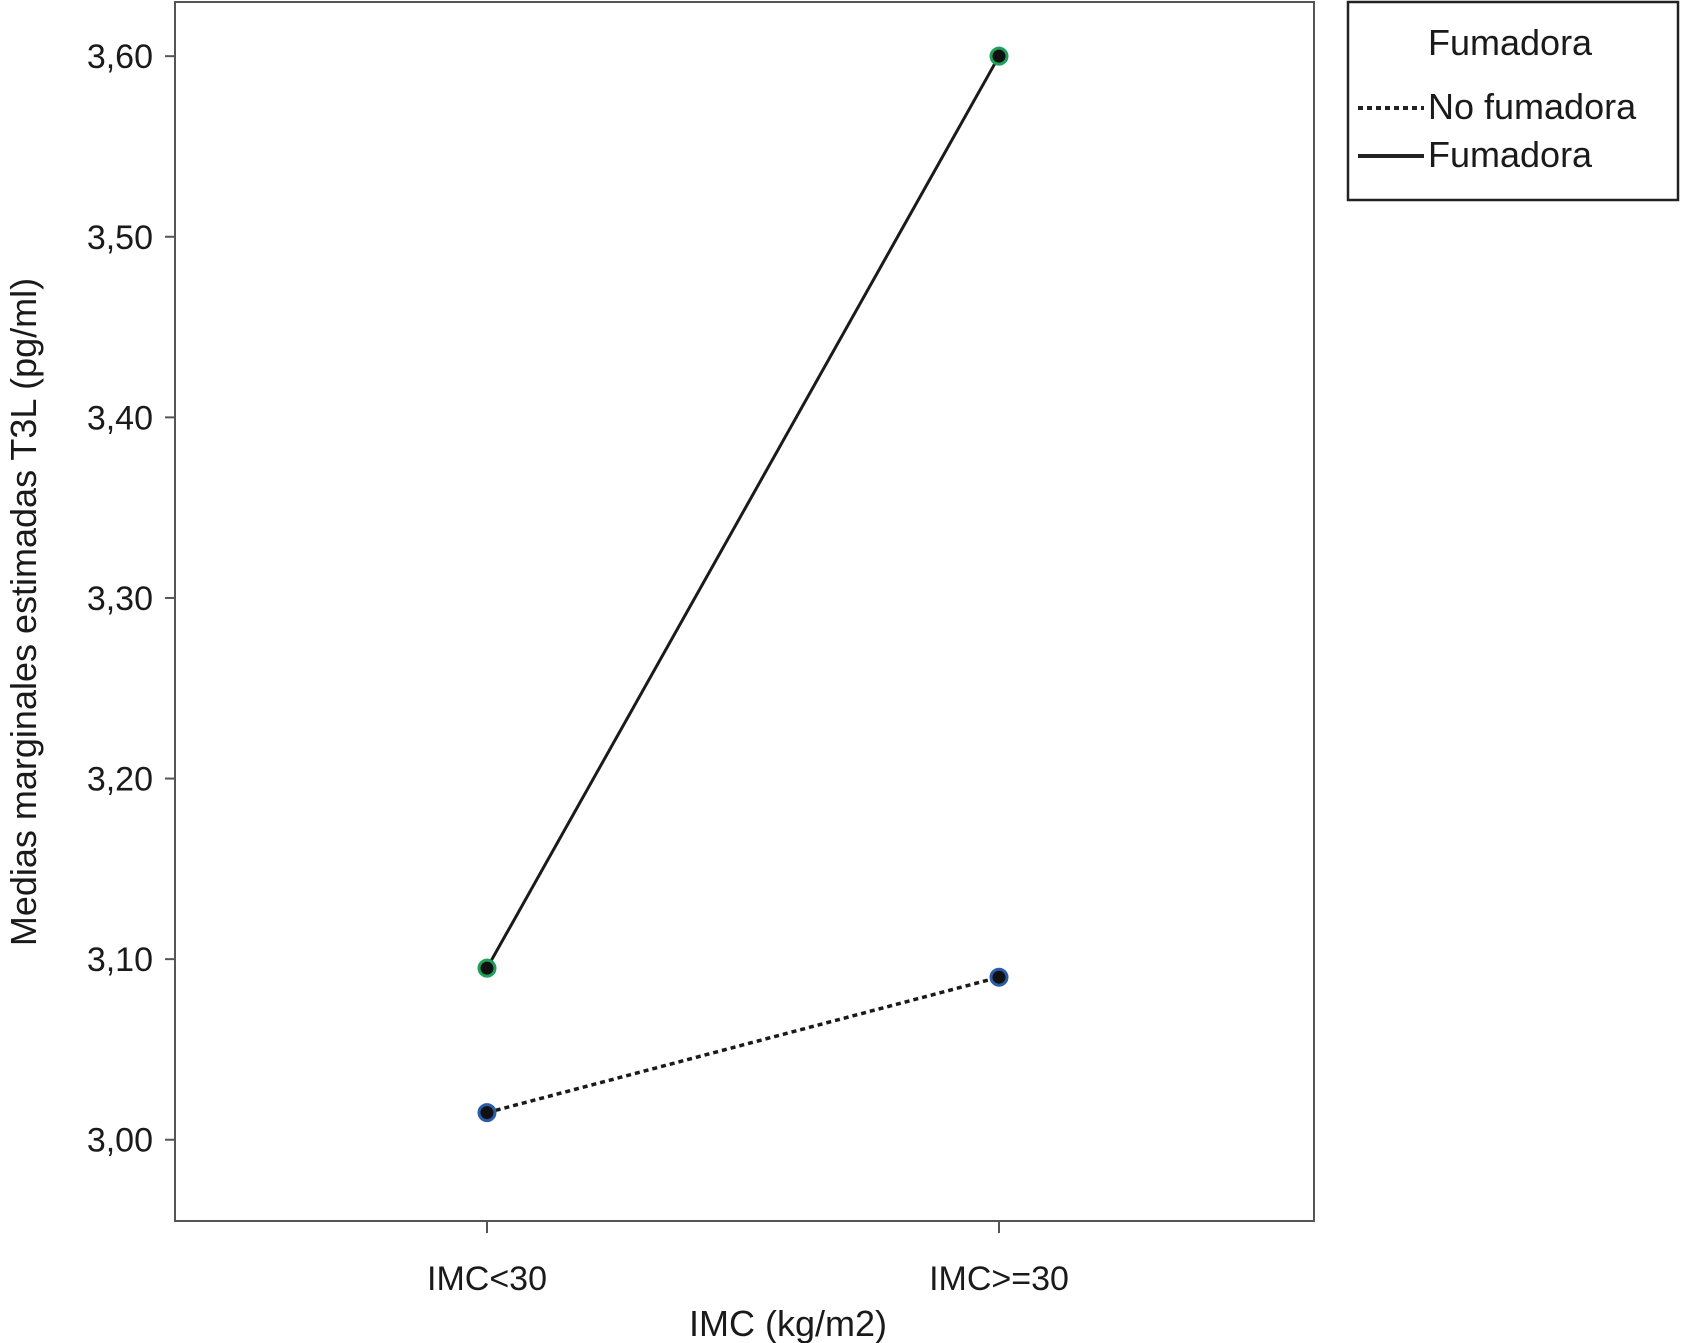  I want to click on legend-label-no-fumadora: No fumadora, so click(1532, 106).